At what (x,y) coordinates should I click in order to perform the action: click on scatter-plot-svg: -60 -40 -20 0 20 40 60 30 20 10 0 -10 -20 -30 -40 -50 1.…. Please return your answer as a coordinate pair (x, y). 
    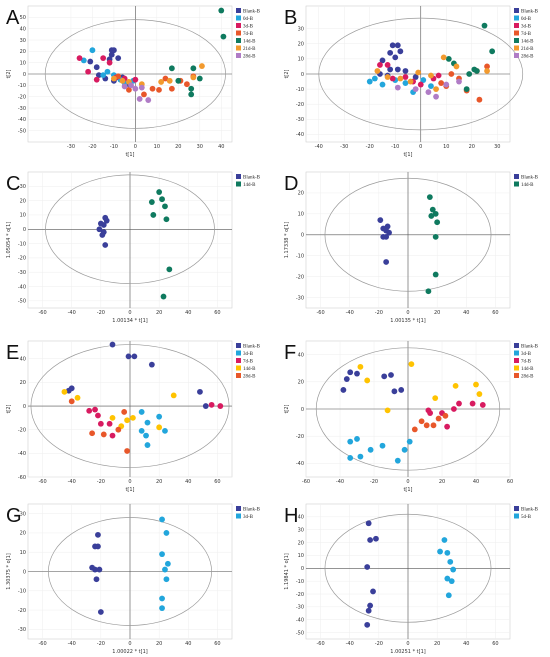
    Looking at the image, I should click on (133, 247).